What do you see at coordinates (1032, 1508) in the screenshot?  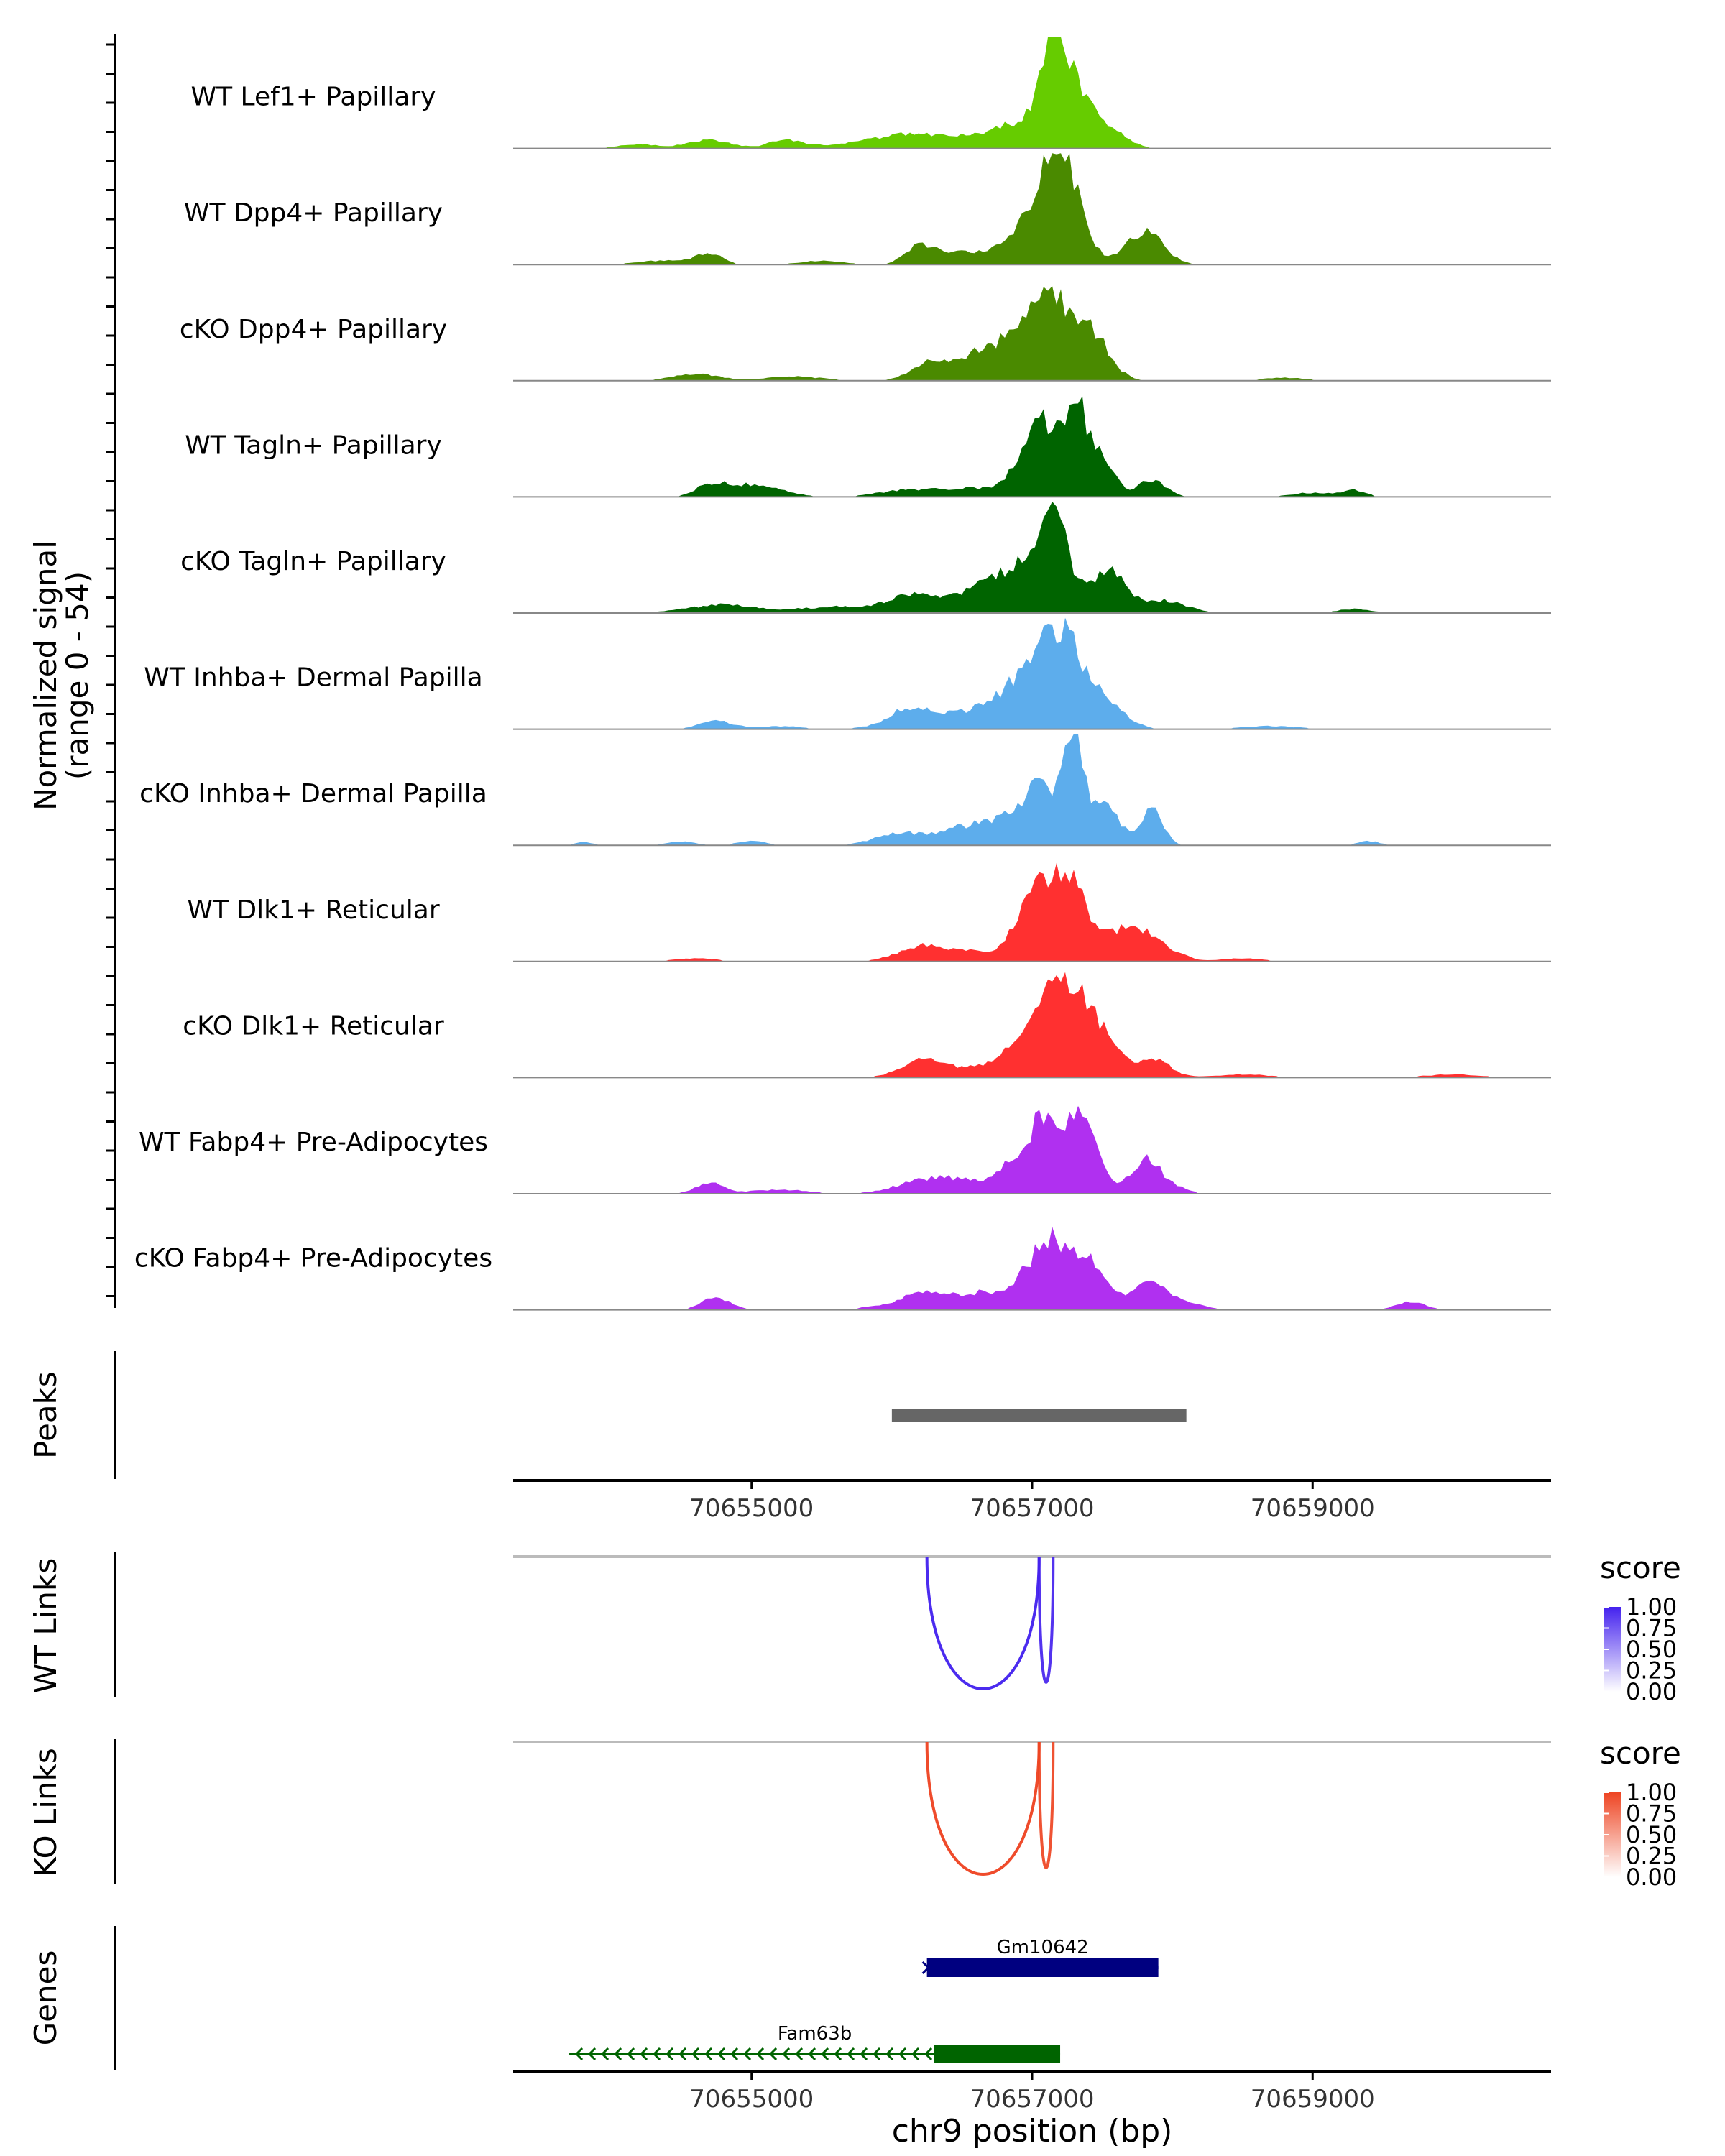 I see `position-axis-top-tick-label: 70657000` at bounding box center [1032, 1508].